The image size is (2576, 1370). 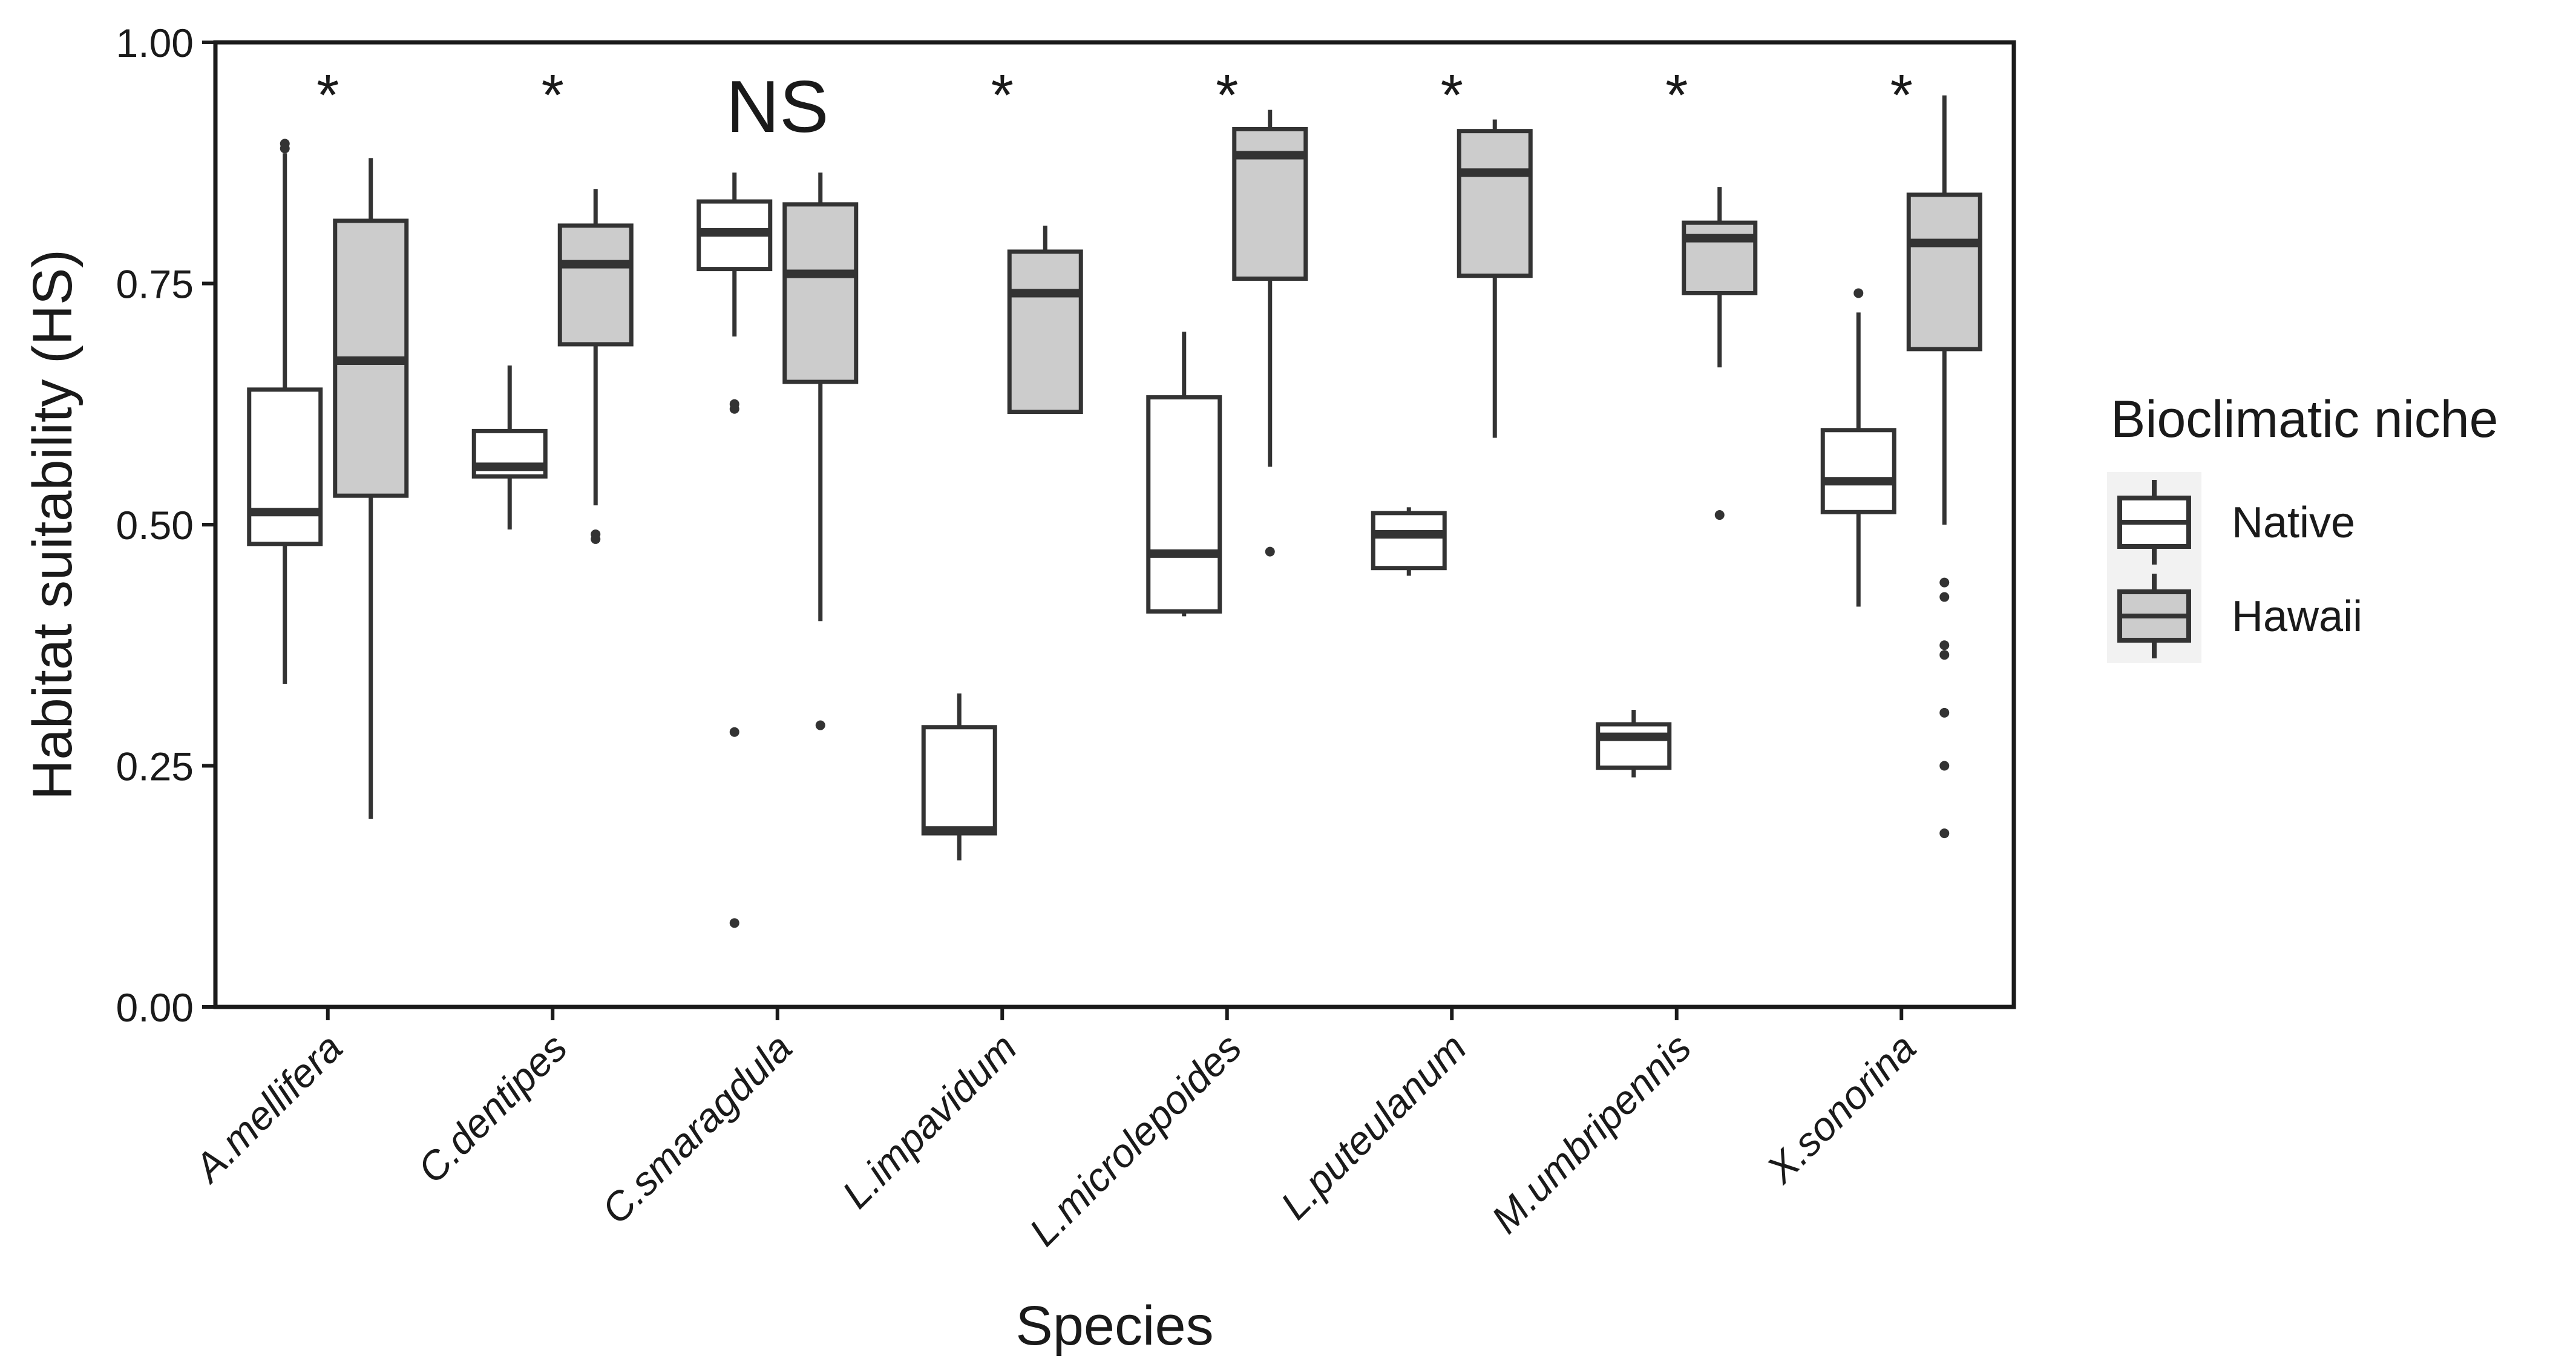 What do you see at coordinates (2154, 522) in the screenshot?
I see `legend-key-native` at bounding box center [2154, 522].